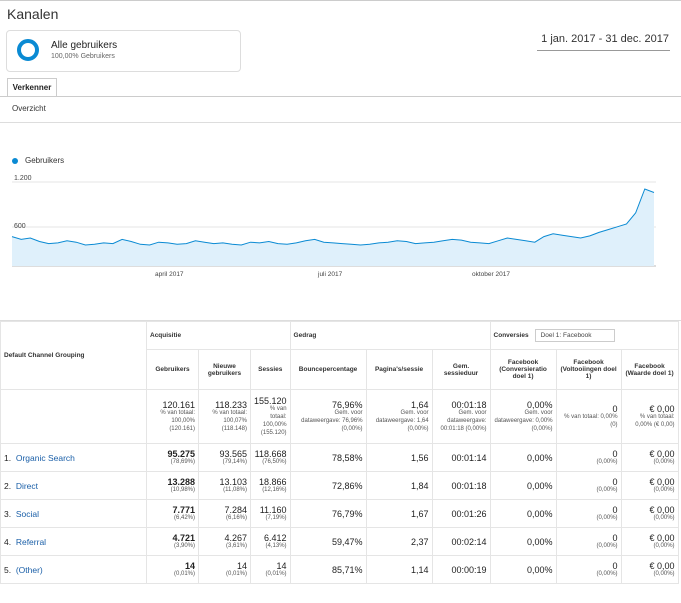 This screenshot has width=681, height=603. What do you see at coordinates (649, 369) in the screenshot?
I see `col-waarde: Facebook (Waarde doel 1)` at bounding box center [649, 369].